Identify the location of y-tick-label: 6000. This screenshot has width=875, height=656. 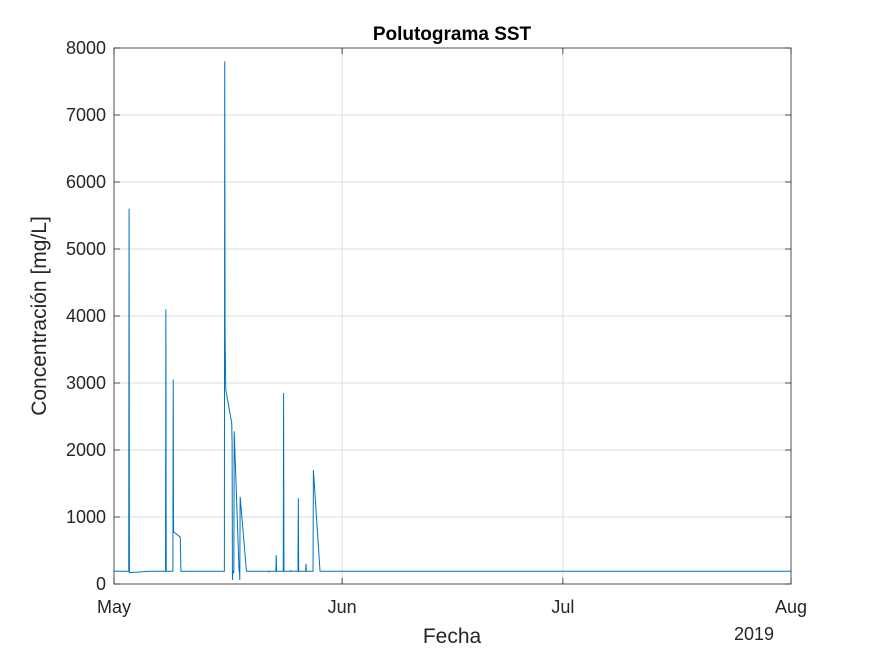
(86, 182).